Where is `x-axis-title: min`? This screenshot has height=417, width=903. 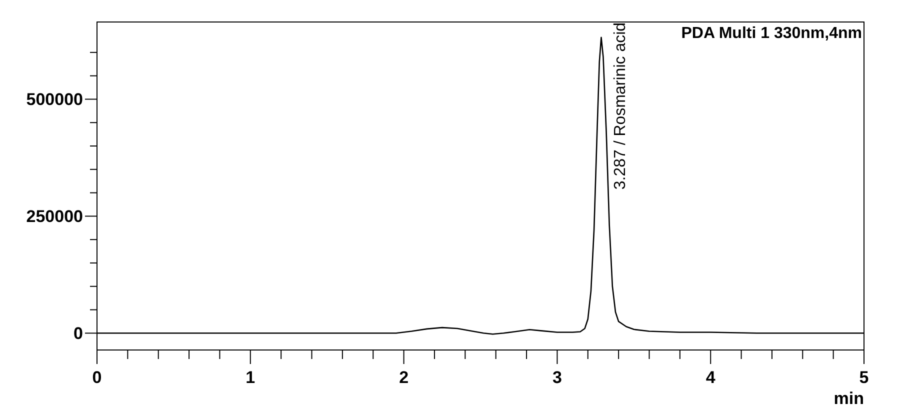 x-axis-title: min is located at coordinates (849, 398).